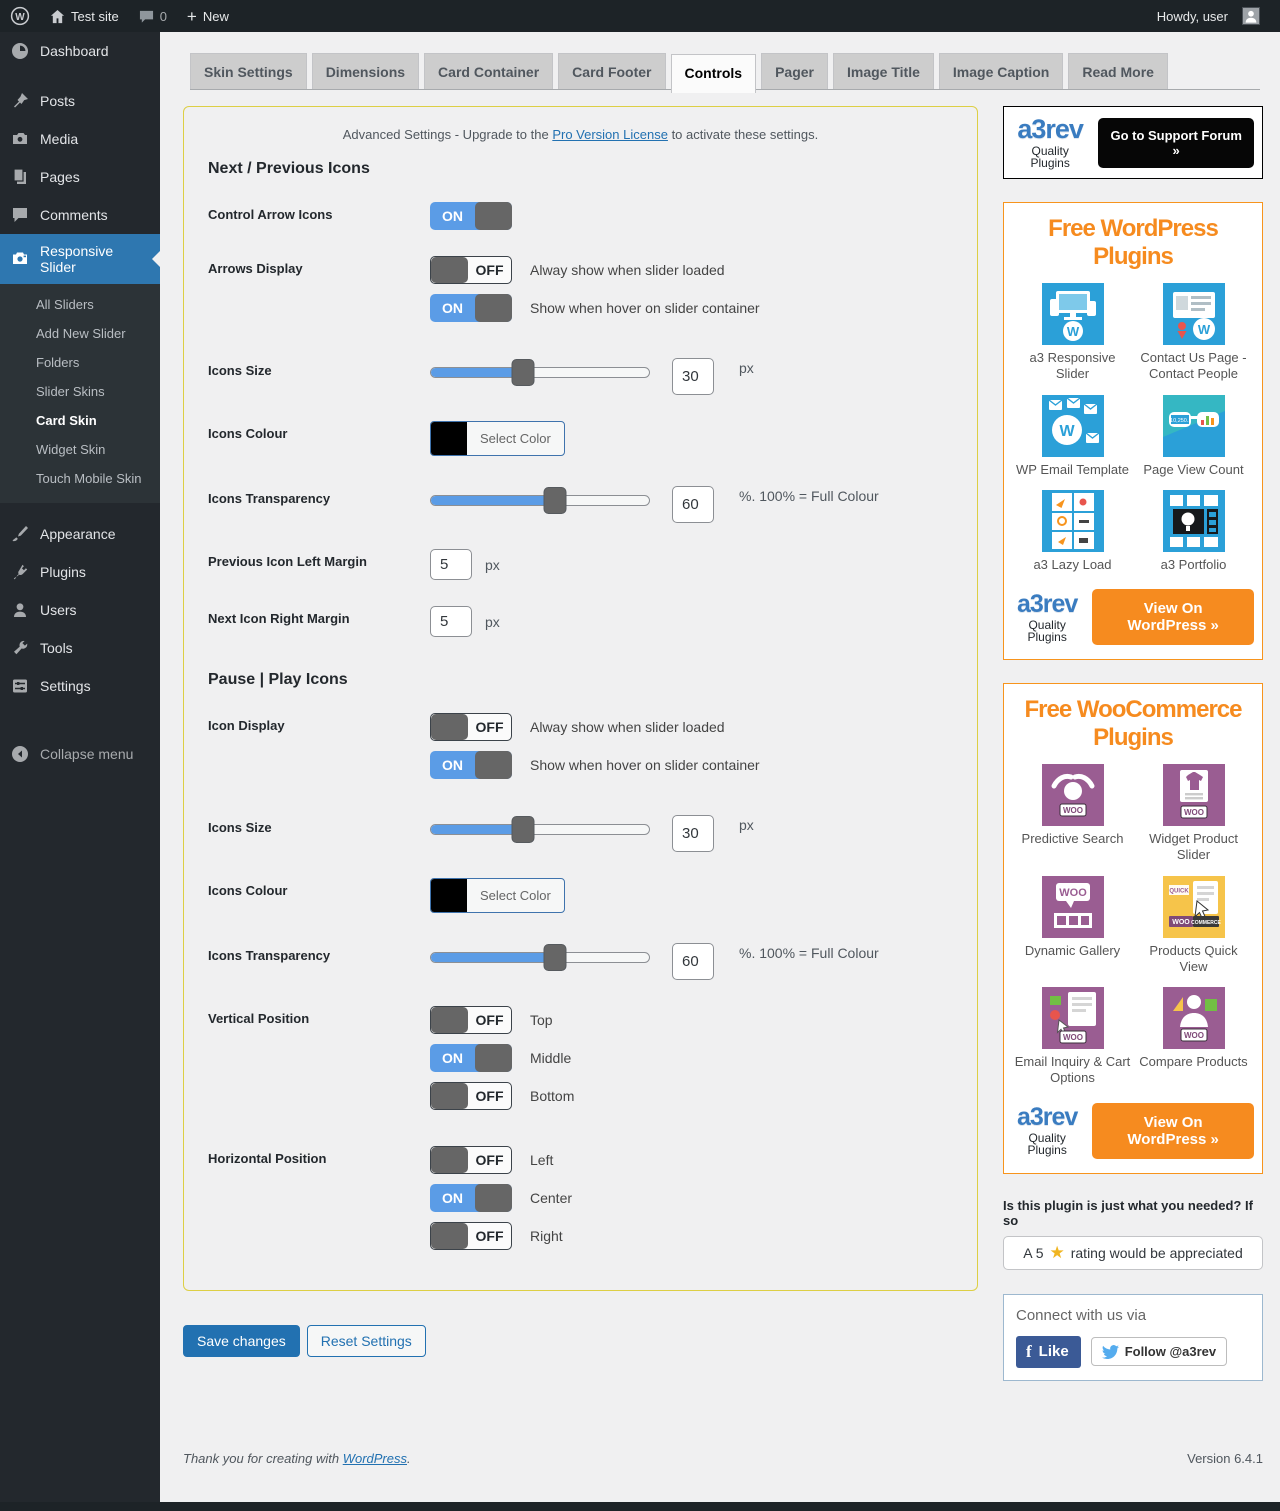 Image resolution: width=1280 pixels, height=1511 pixels. Describe the element at coordinates (1193, 333) in the screenshot. I see `plugin-contact-us-page: W Contact Us Page - Contact People` at that location.